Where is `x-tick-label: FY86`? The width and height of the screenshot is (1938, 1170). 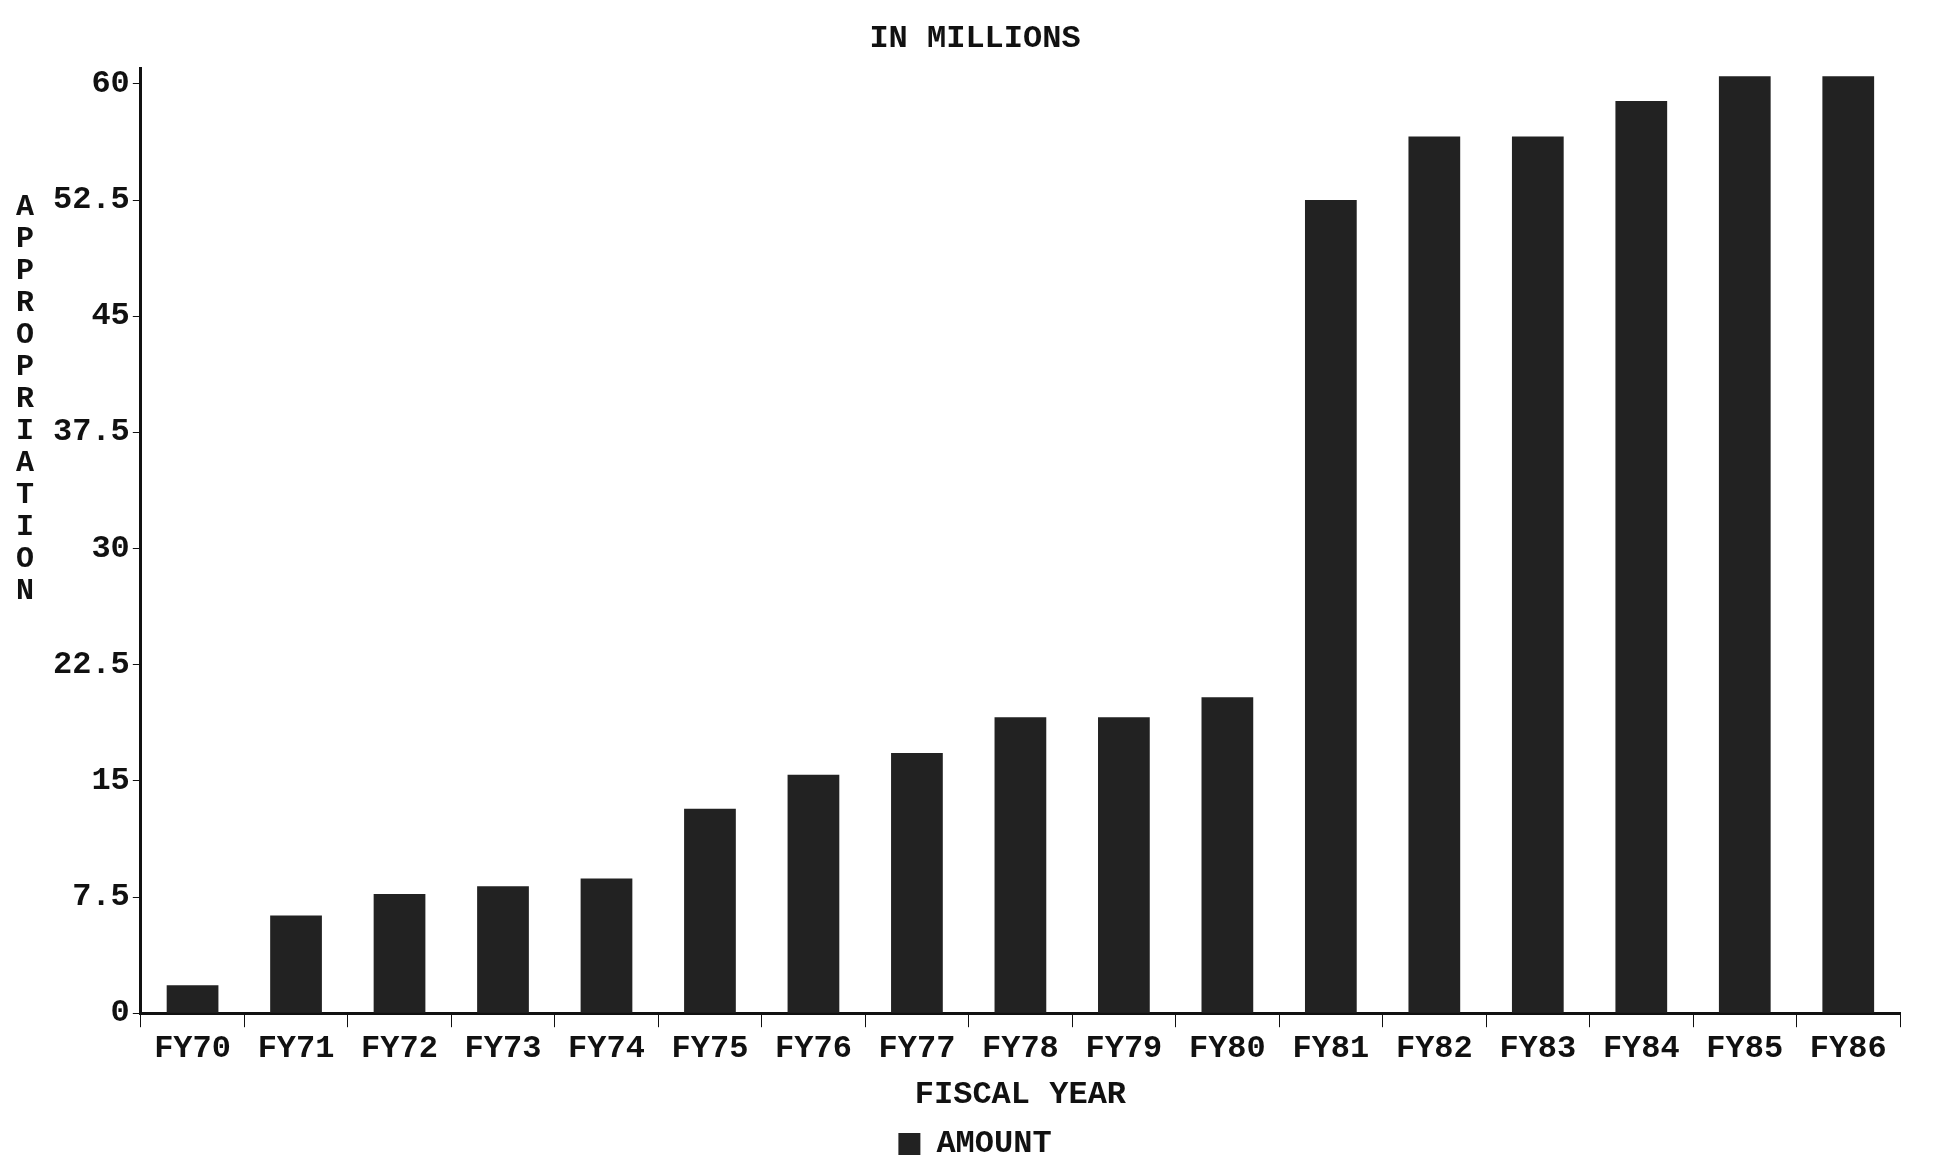
x-tick-label: FY86 is located at coordinates (1848, 1049).